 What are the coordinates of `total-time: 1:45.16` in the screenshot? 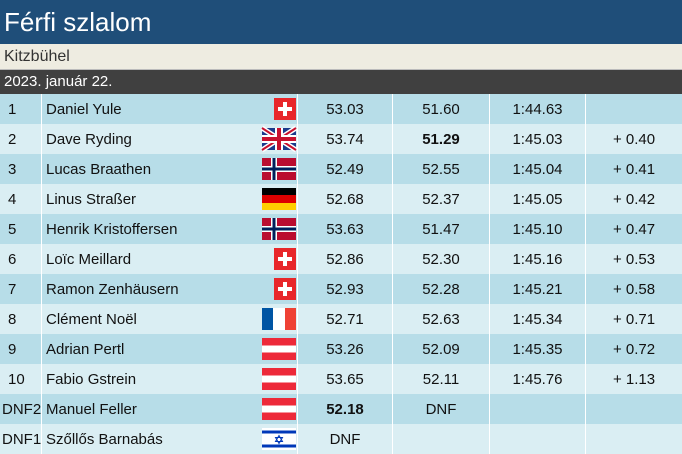 It's located at (538, 259).